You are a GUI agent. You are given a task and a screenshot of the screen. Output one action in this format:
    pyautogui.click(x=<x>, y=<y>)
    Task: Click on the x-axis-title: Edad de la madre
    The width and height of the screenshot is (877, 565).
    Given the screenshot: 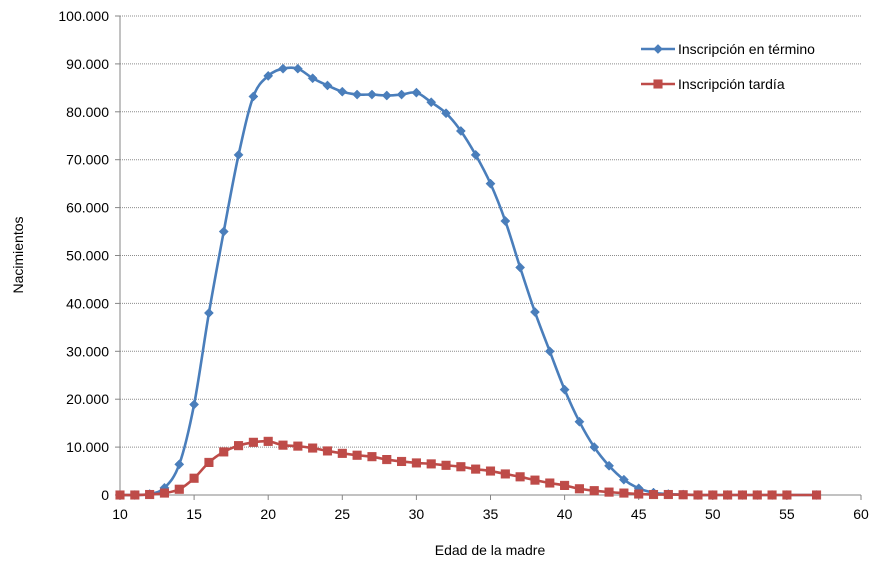 What is the action you would take?
    pyautogui.click(x=490, y=550)
    